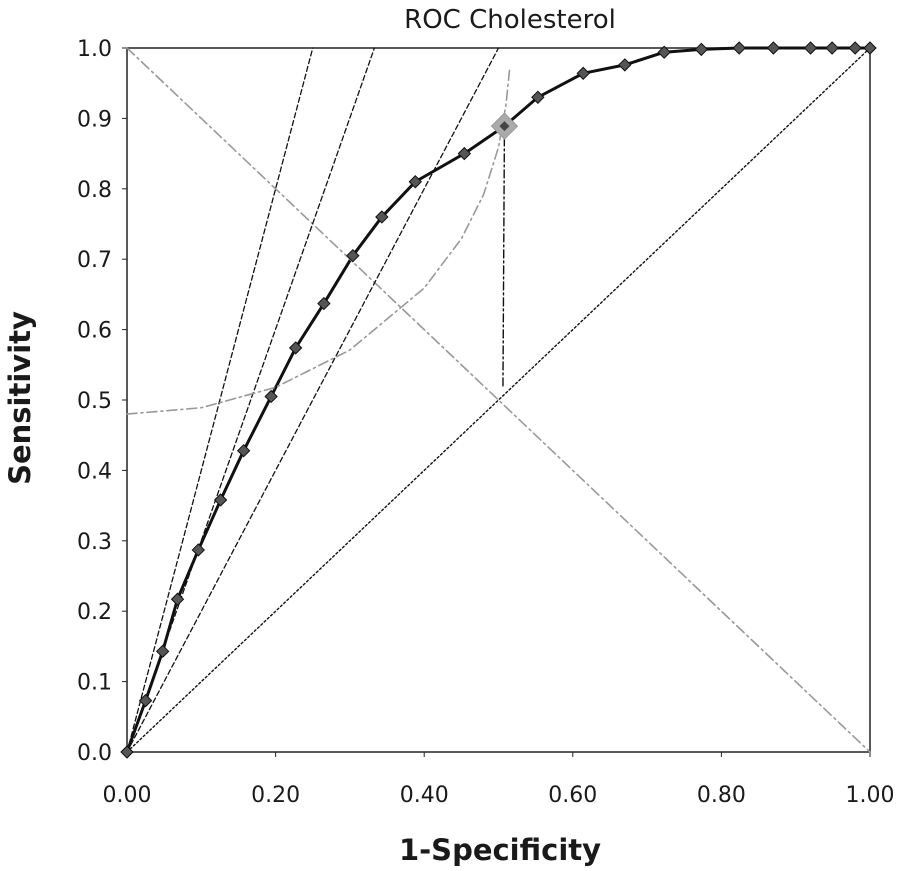 The width and height of the screenshot is (899, 871). Describe the element at coordinates (94, 331) in the screenshot. I see `y-tick-label: 0.6` at that location.